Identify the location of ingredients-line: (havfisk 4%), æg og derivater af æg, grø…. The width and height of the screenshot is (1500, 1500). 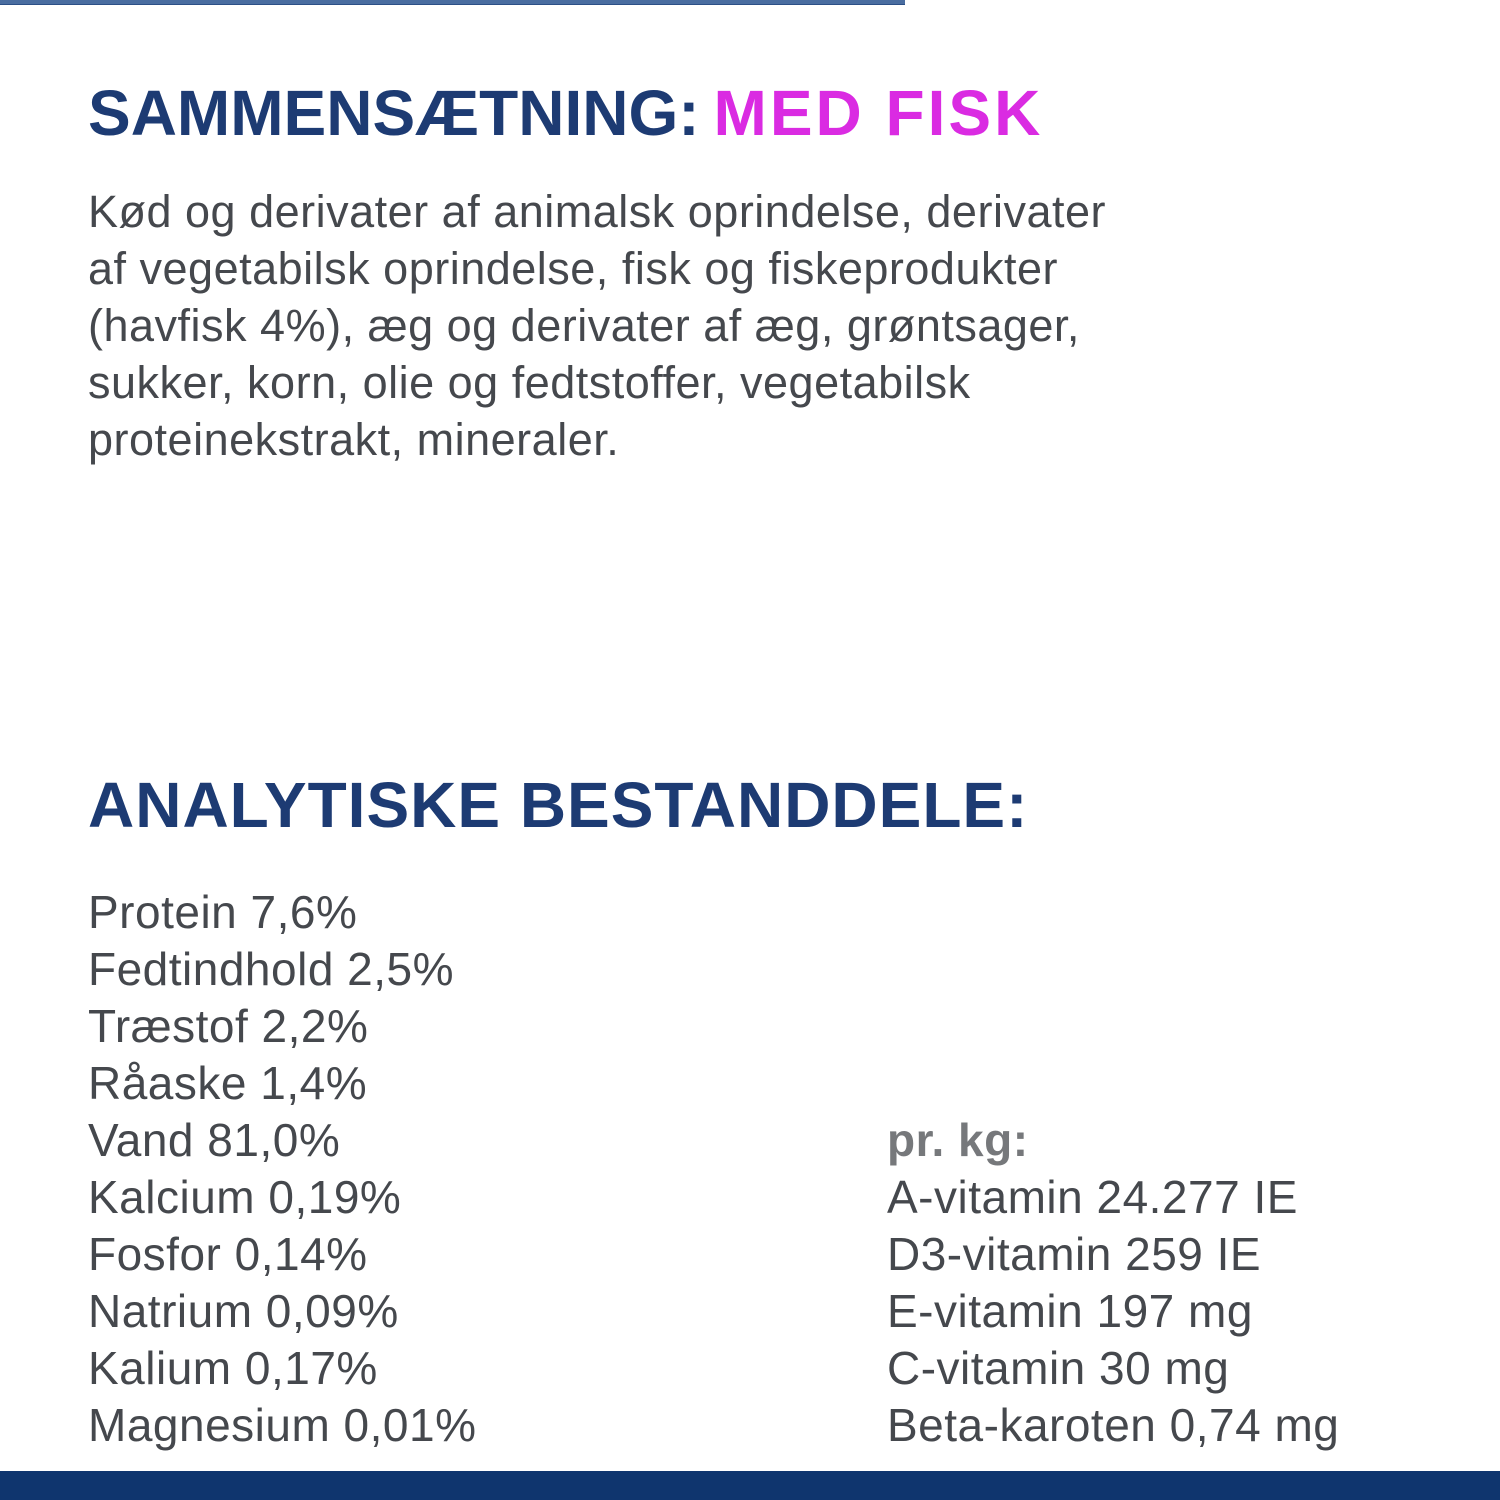
(584, 325).